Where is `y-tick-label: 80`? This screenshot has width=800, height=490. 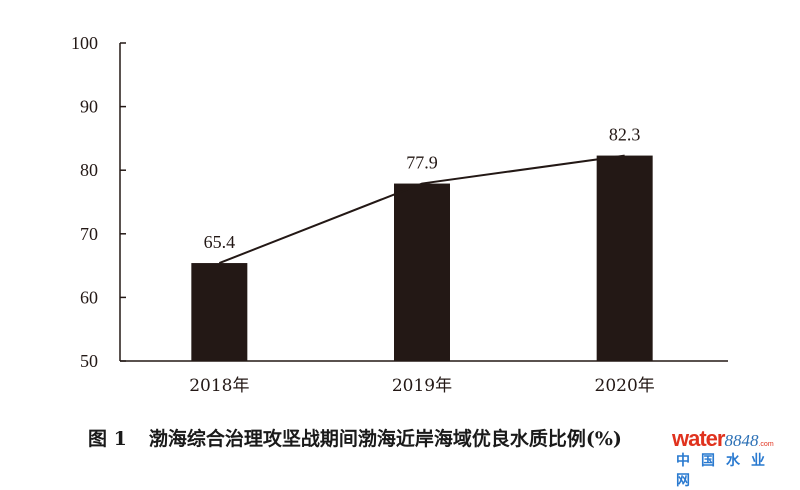
y-tick-label: 80 is located at coordinates (89, 170).